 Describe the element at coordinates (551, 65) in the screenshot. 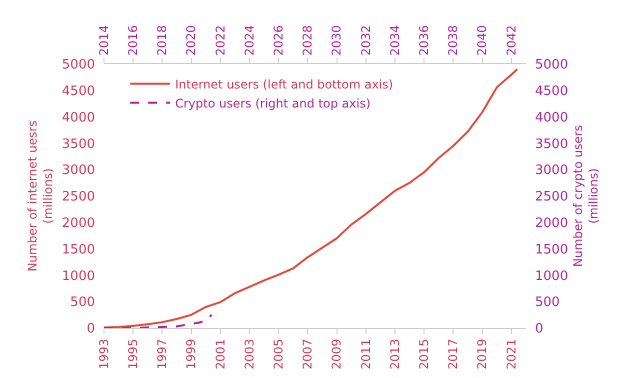

I see `y2-tick-label: 5000` at that location.